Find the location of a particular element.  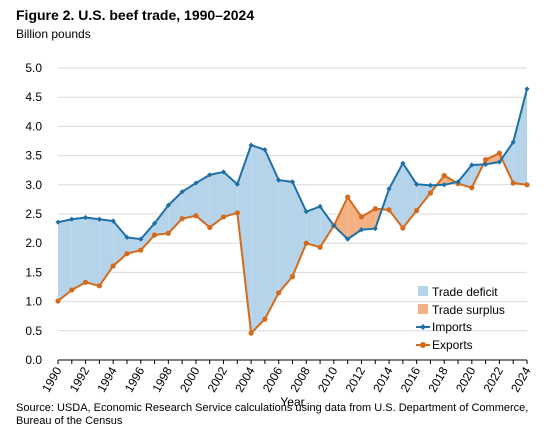

x-tick-label: 2004 is located at coordinates (245, 379).